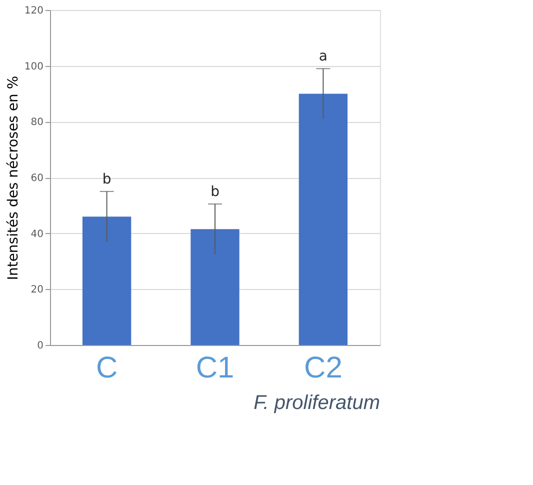 The image size is (533, 485). I want to click on y-tick-label: 100, so click(34, 66).